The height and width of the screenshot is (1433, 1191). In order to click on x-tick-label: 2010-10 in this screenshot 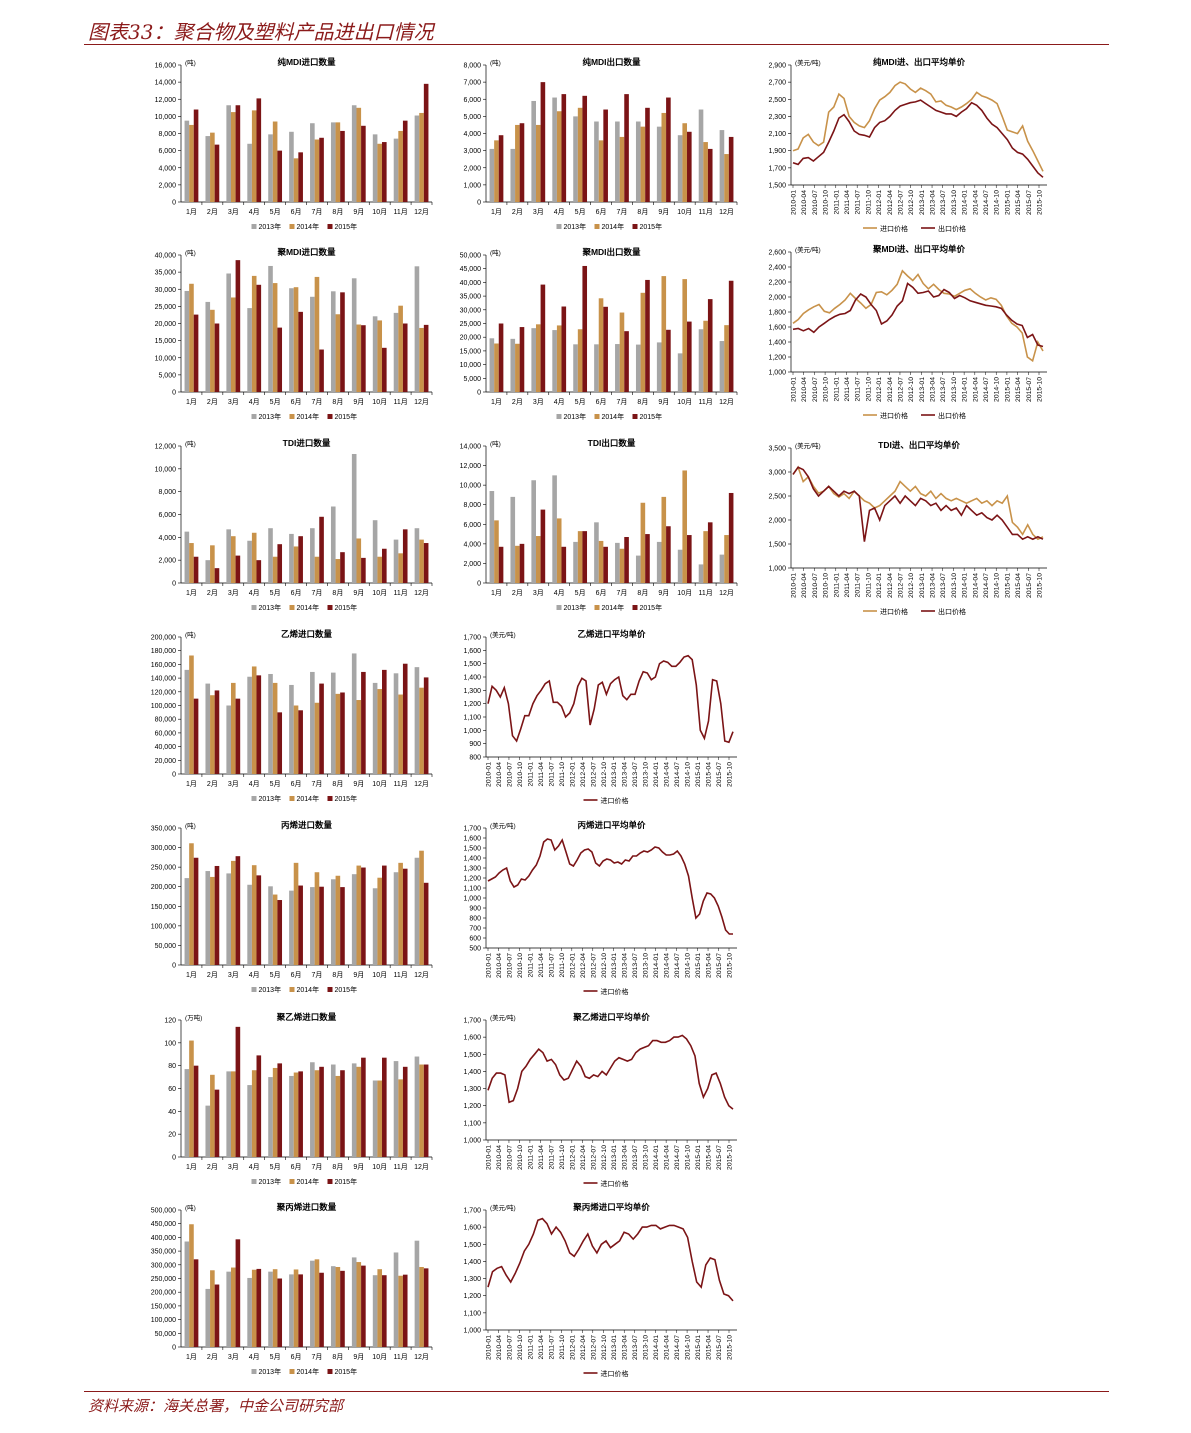, I will do `click(520, 774)`.